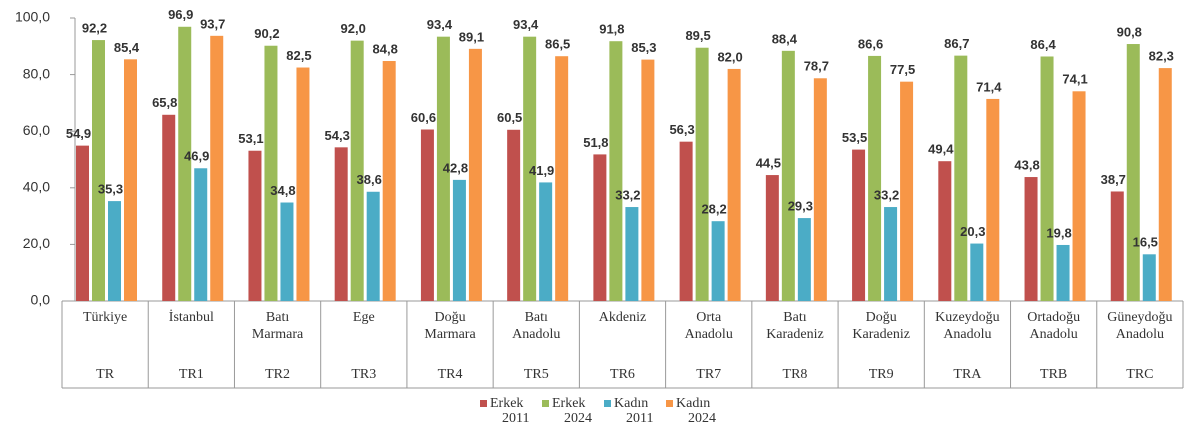  Describe the element at coordinates (643, 47) in the screenshot. I see `value-label: 85,3` at that location.